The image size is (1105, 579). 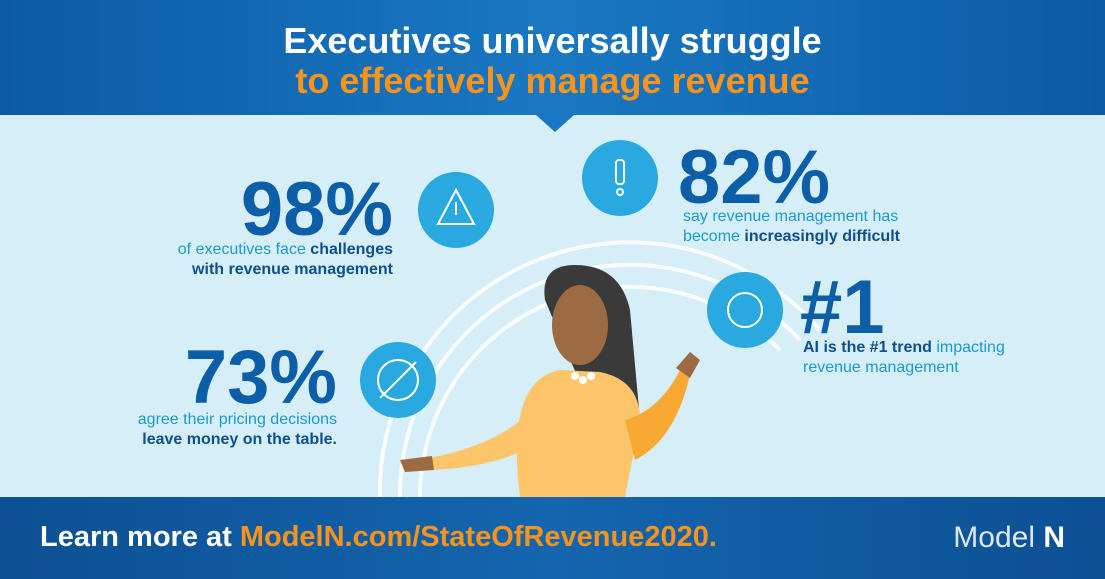 What do you see at coordinates (842, 307) in the screenshot?
I see `stat-figure: #1` at bounding box center [842, 307].